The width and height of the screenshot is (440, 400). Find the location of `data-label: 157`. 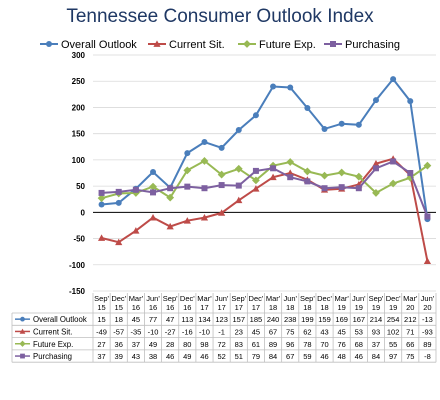

data-label: 157 is located at coordinates (239, 319).